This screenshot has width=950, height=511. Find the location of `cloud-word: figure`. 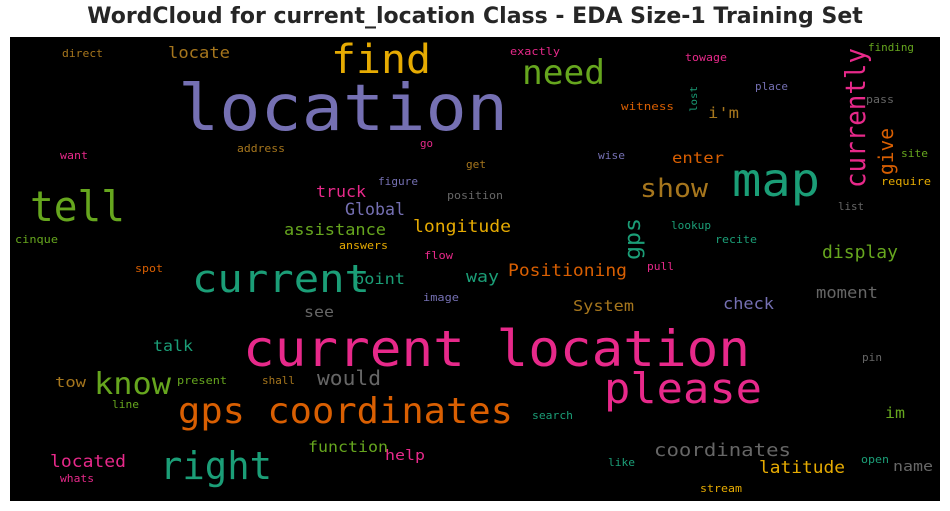

cloud-word: figure is located at coordinates (398, 181).